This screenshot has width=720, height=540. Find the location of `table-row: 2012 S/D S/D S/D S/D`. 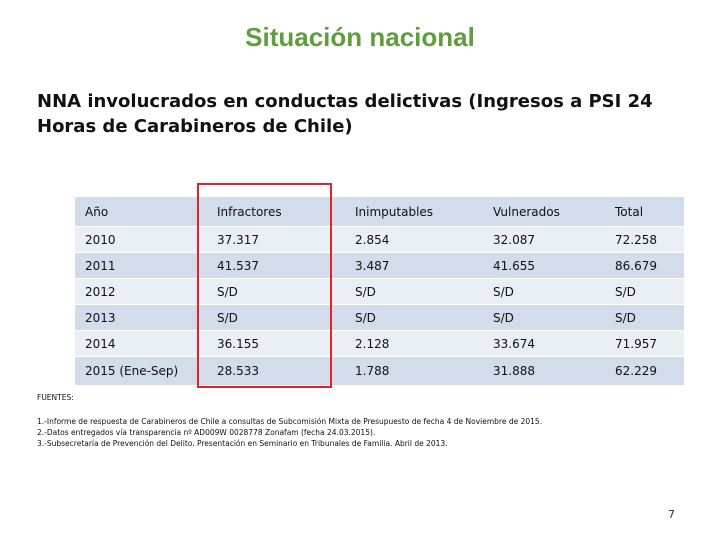

table-row: 2012 S/D S/D S/D S/D is located at coordinates (379, 291).